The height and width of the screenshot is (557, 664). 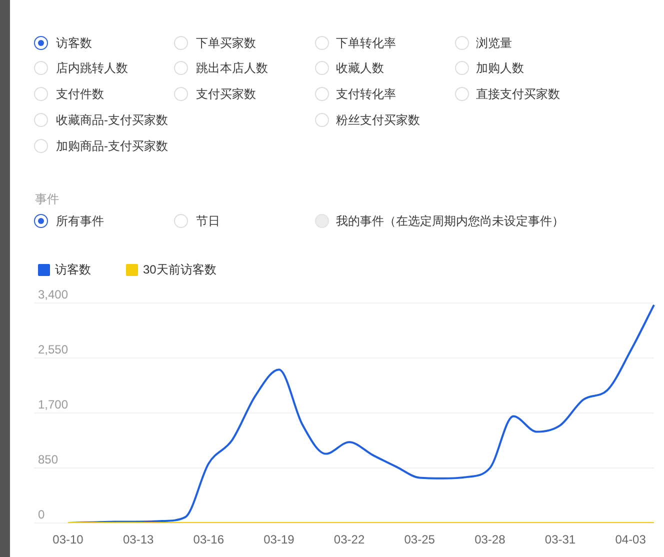 I want to click on text: 跳出本店人数, so click(x=232, y=68).